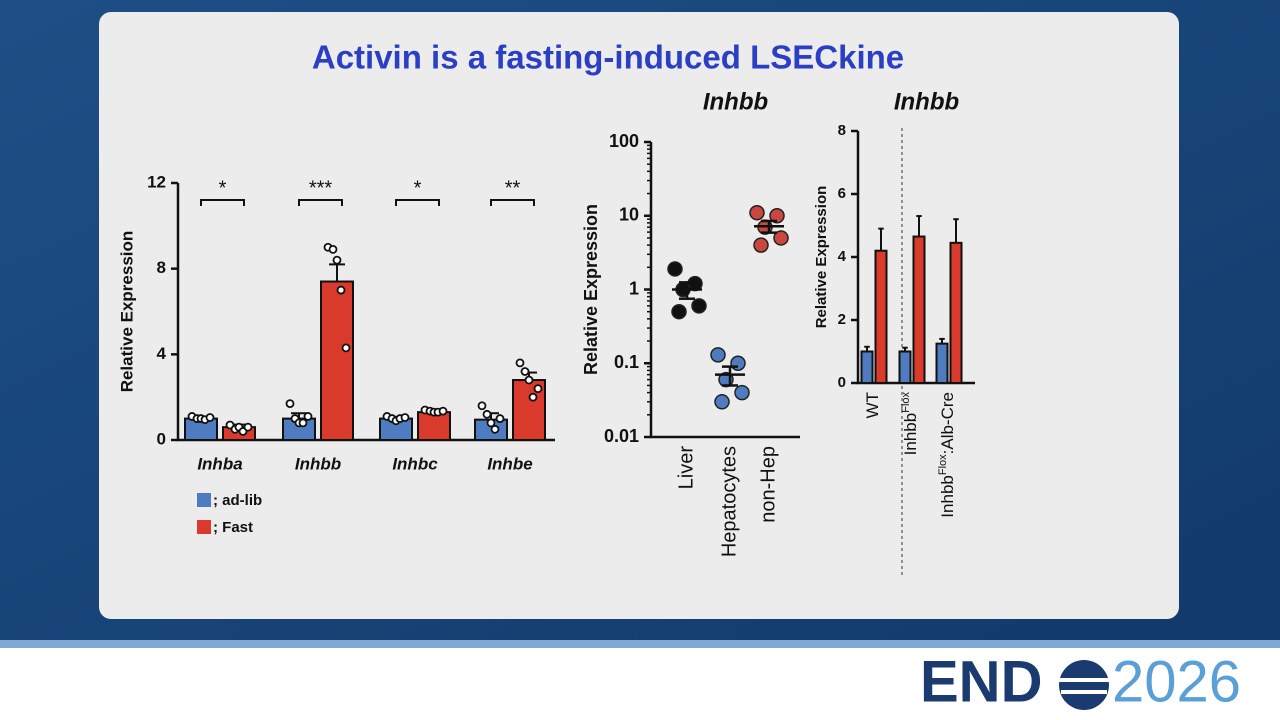 The width and height of the screenshot is (1280, 720). Describe the element at coordinates (624, 141) in the screenshot. I see `y-tick-label: 100` at that location.